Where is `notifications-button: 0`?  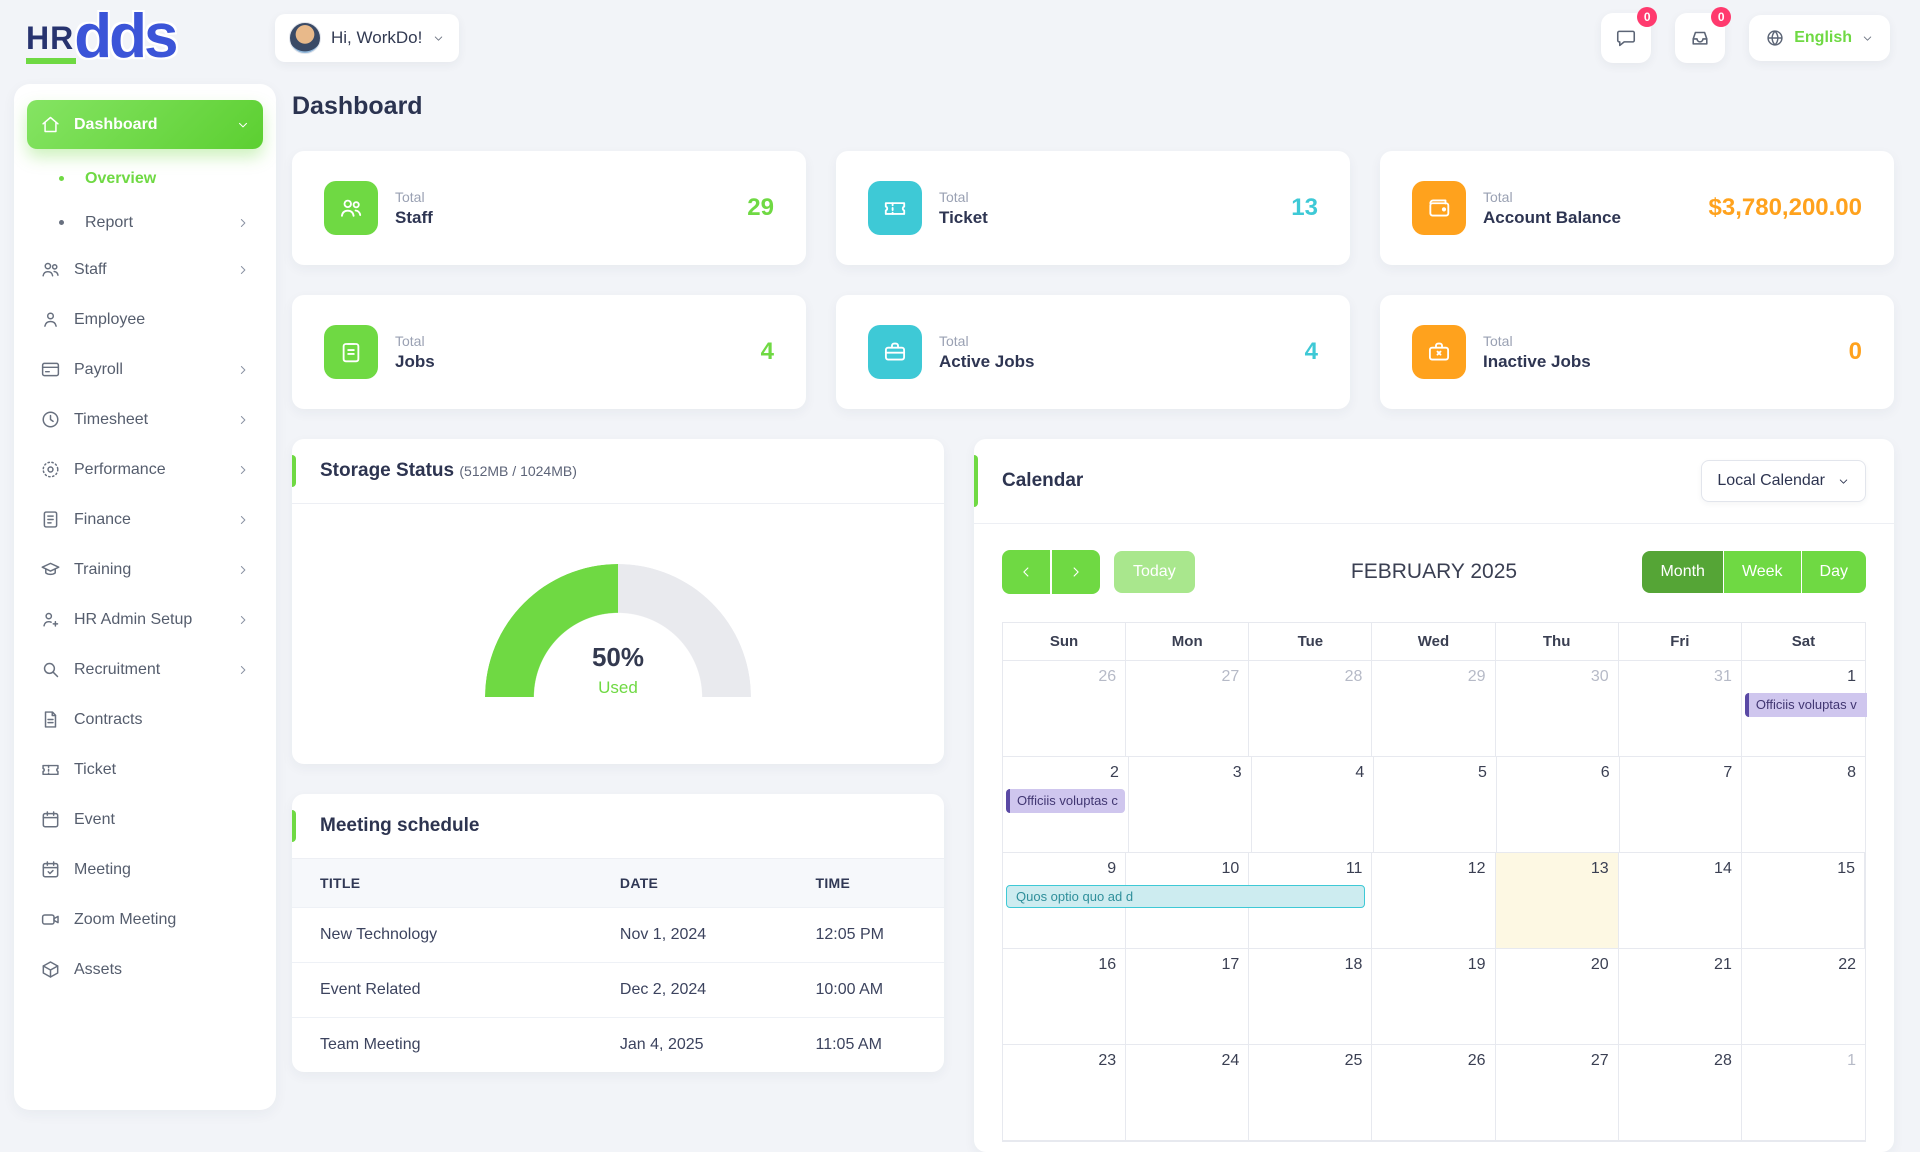 notifications-button: 0 is located at coordinates (1700, 38).